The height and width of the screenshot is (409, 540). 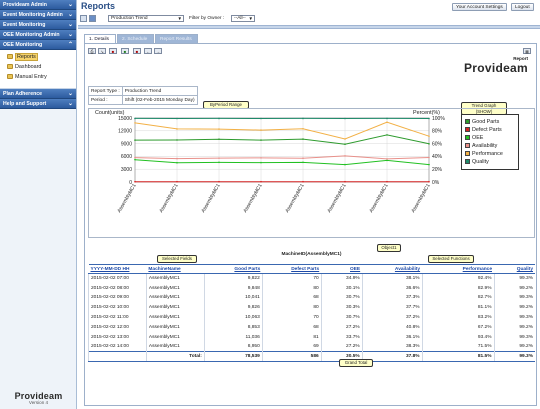 I want to click on table-cell: 586, so click(x=291, y=357).